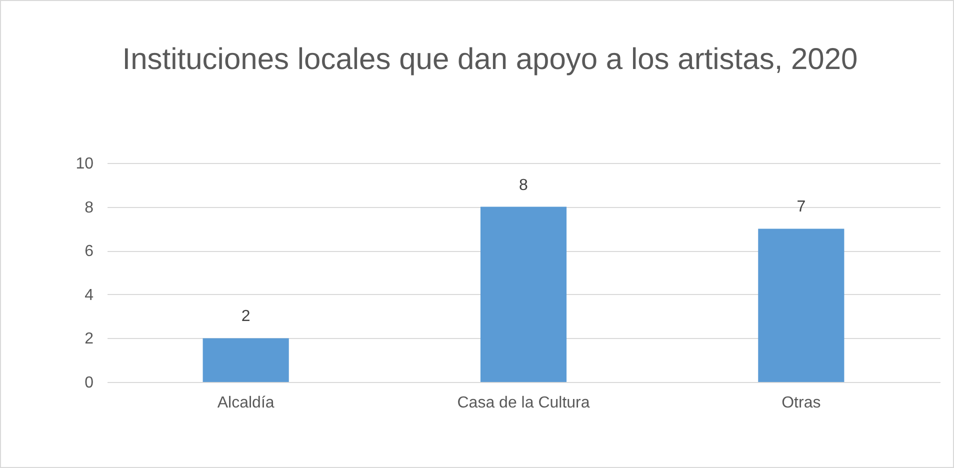  What do you see at coordinates (523, 185) in the screenshot?
I see `data-label: 8` at bounding box center [523, 185].